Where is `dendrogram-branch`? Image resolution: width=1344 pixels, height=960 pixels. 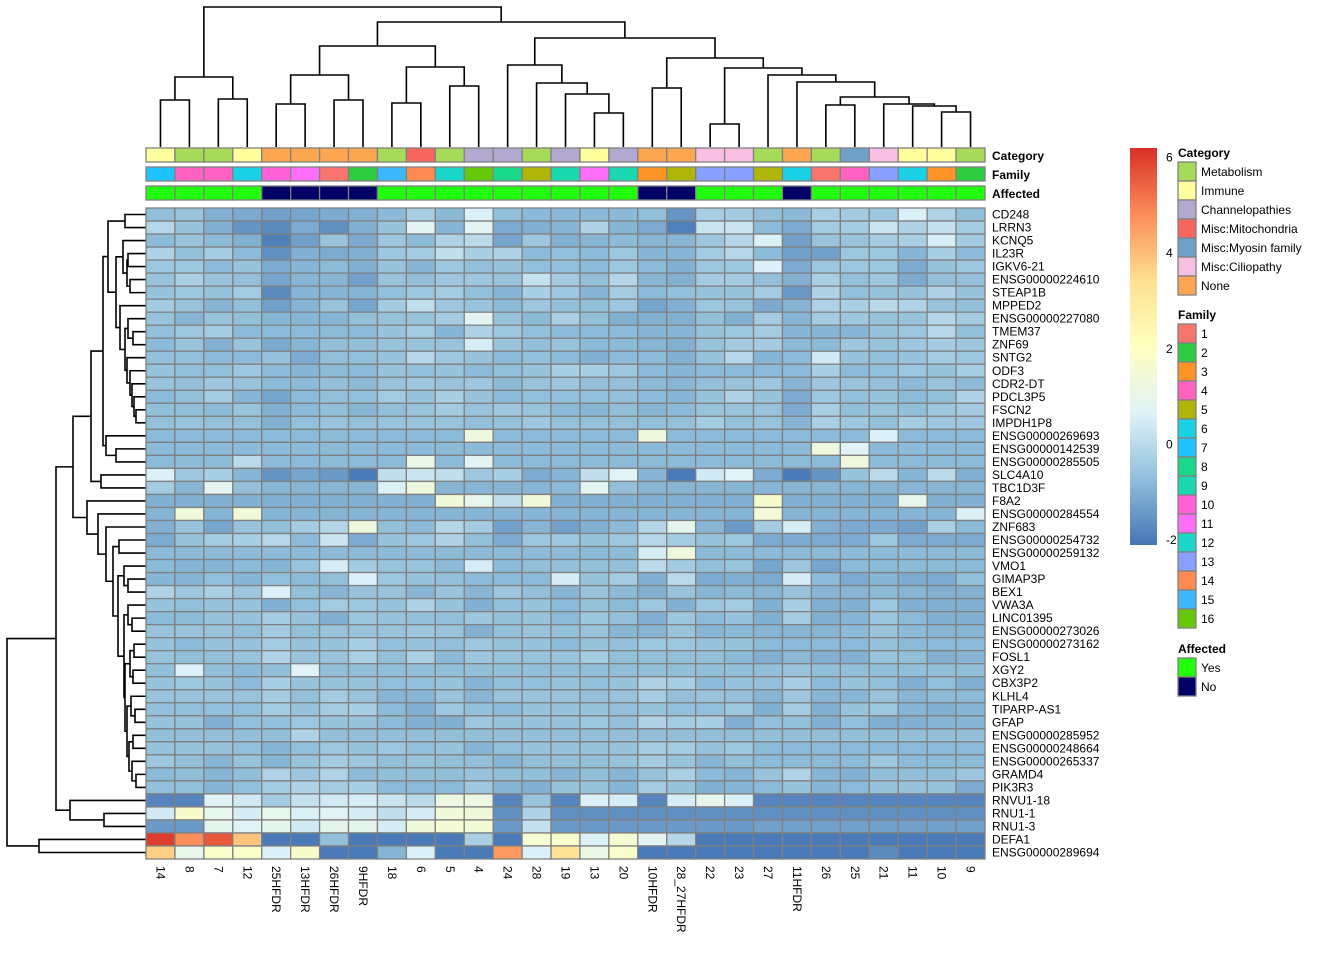
dendrogram-branch is located at coordinates (136, 328).